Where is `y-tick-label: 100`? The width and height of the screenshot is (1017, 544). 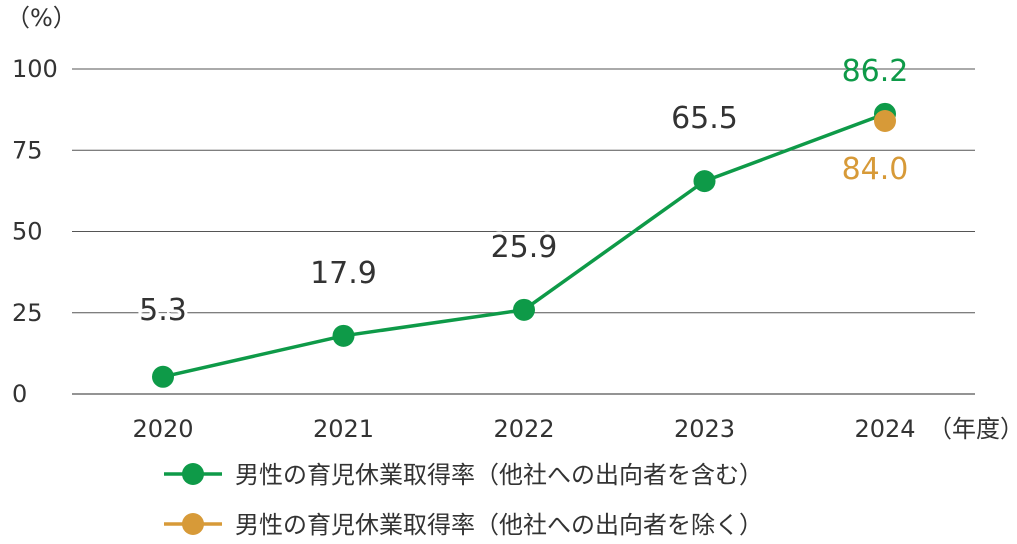
y-tick-label: 100 is located at coordinates (35, 69).